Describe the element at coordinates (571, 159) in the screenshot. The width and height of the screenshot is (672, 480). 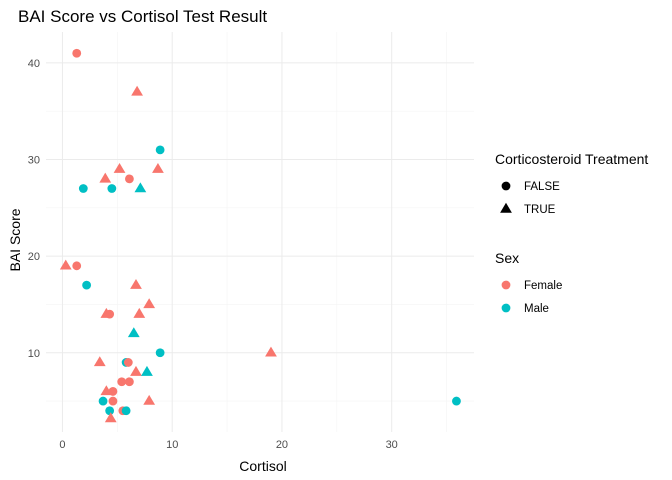
I see `legend-title: Corticosteroid Treatment` at that location.